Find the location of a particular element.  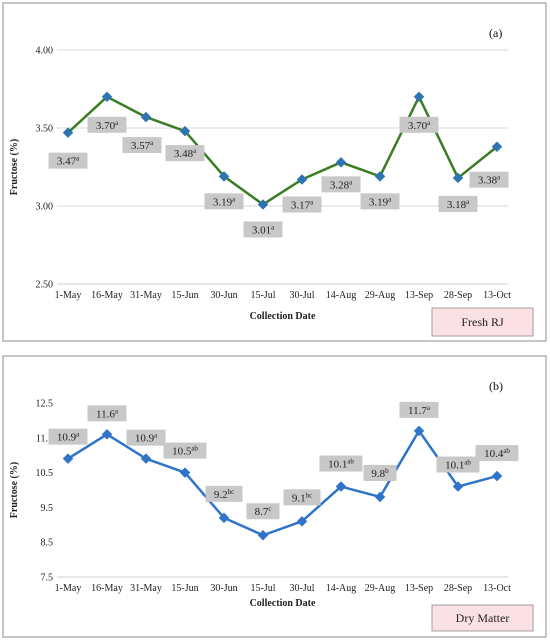

panel-b-legend: Dry Matter is located at coordinates (482, 618).